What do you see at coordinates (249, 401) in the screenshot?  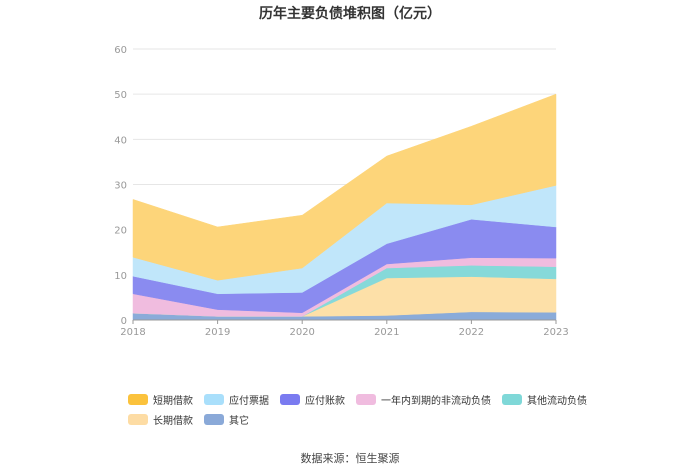 I see `legend-label: 应付票据` at bounding box center [249, 401].